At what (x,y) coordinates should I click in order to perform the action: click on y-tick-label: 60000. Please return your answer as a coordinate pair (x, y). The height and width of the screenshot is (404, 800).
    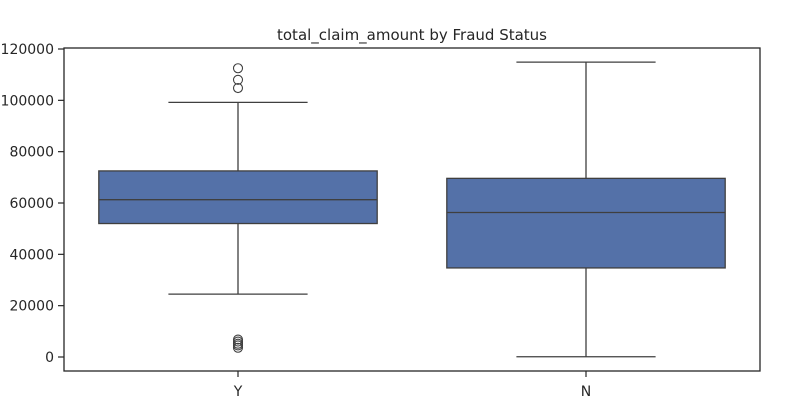
    Looking at the image, I should click on (31, 204).